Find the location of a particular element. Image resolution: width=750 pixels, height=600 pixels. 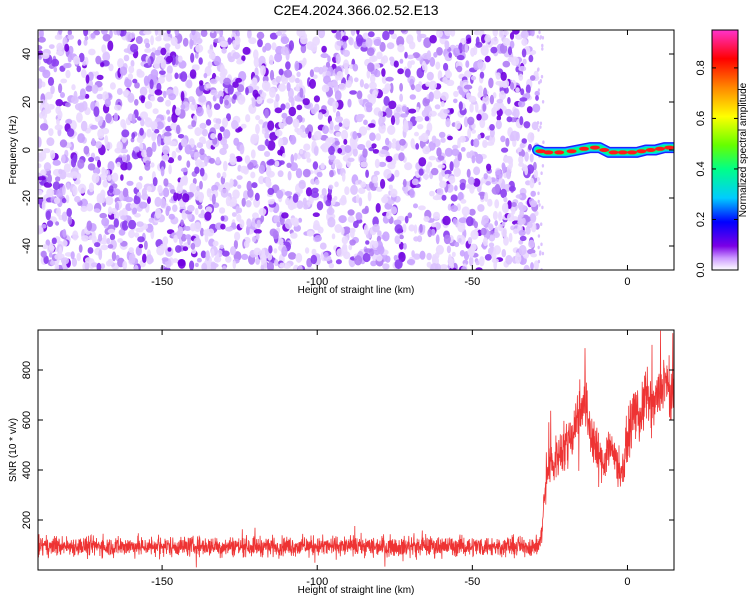

snr-y-axis-label: SNR (10 * v/v) is located at coordinates (13, 450).